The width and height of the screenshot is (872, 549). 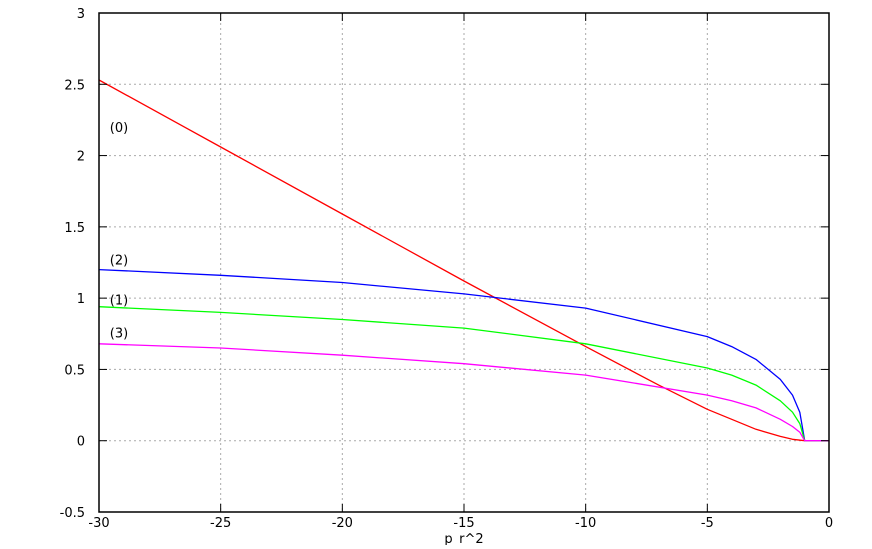 What do you see at coordinates (72, 513) in the screenshot?
I see `y-tick-label: -0.5` at bounding box center [72, 513].